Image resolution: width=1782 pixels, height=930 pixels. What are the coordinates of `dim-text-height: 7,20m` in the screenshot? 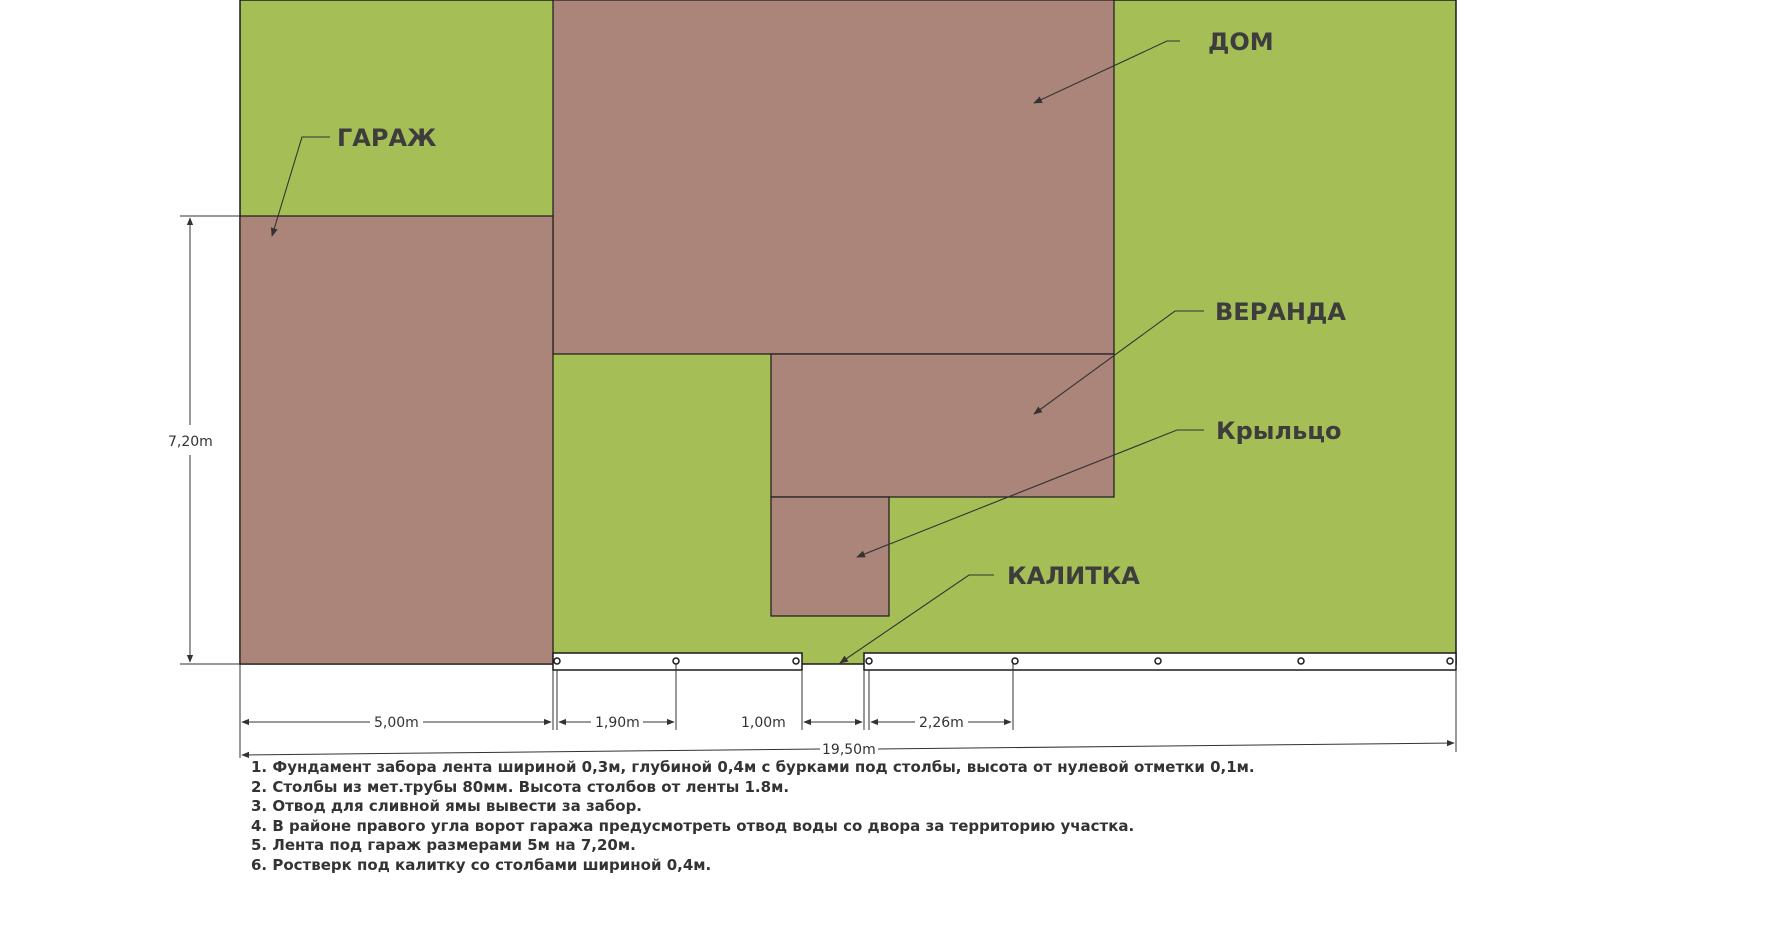 It's located at (190, 442).